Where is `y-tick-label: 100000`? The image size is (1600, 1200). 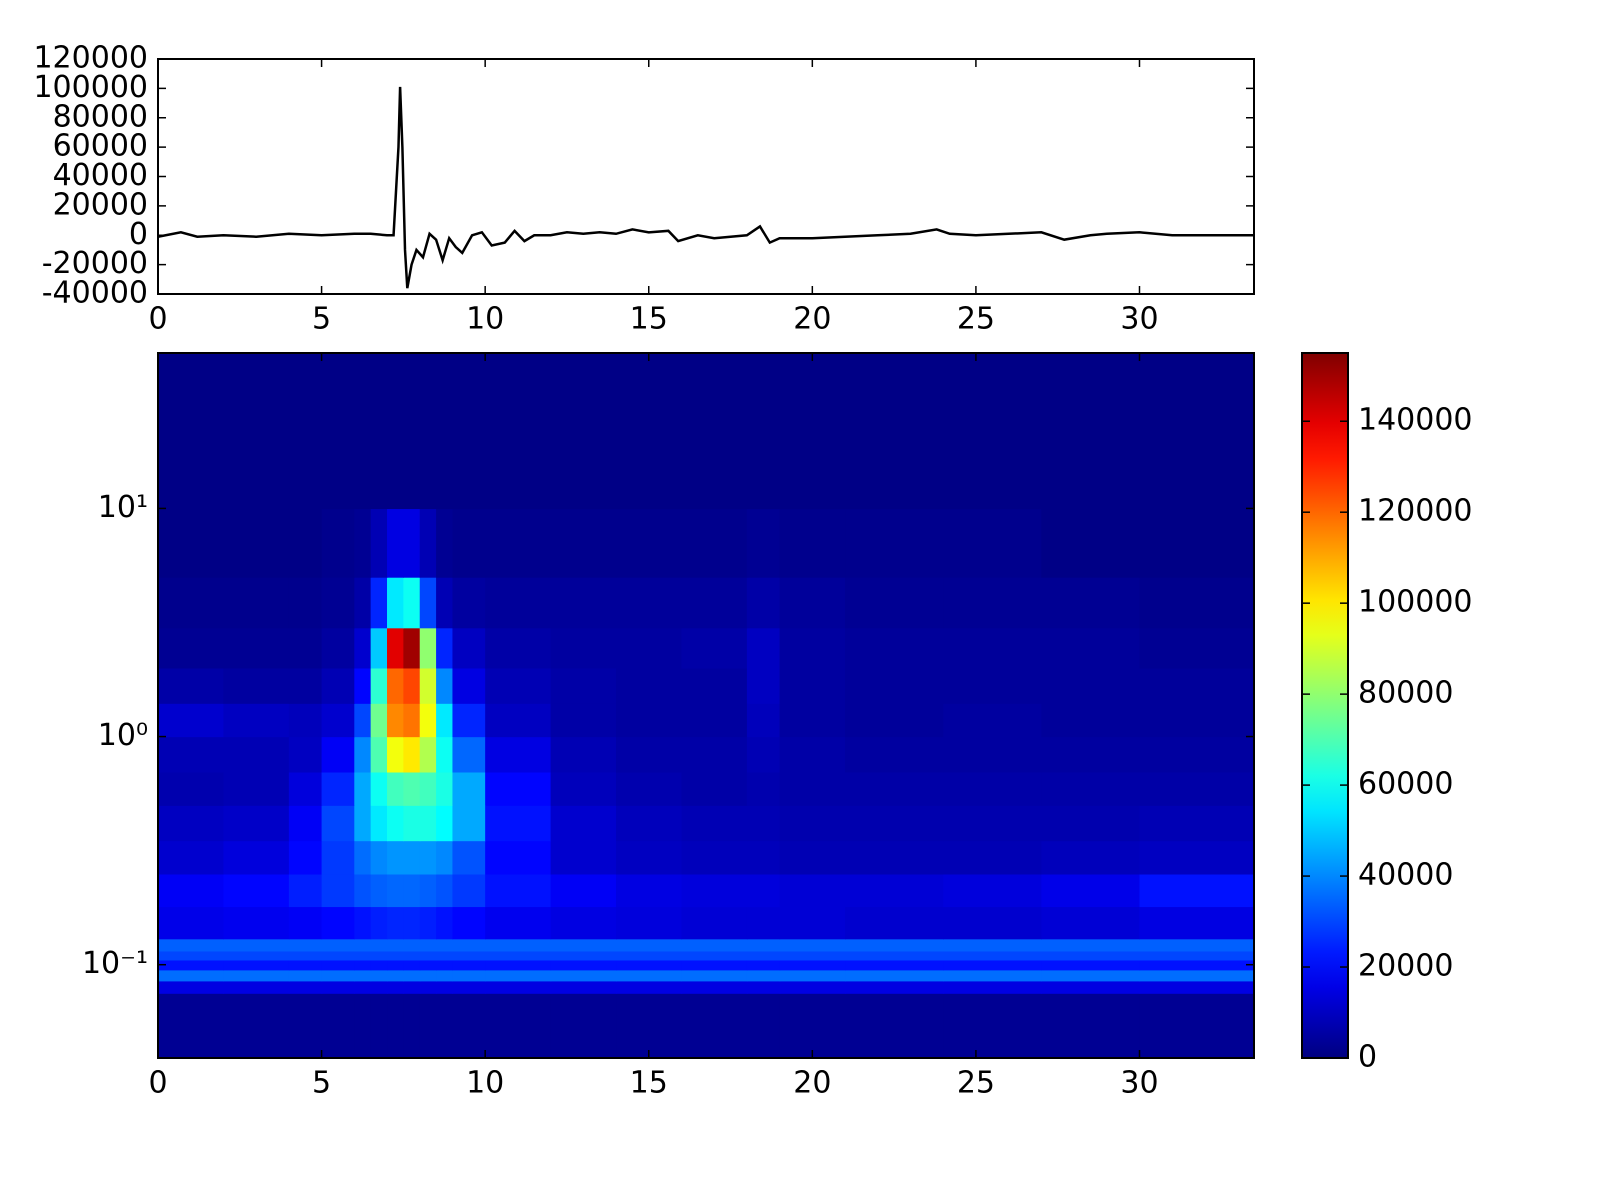
y-tick-label: 100000 is located at coordinates (90, 87).